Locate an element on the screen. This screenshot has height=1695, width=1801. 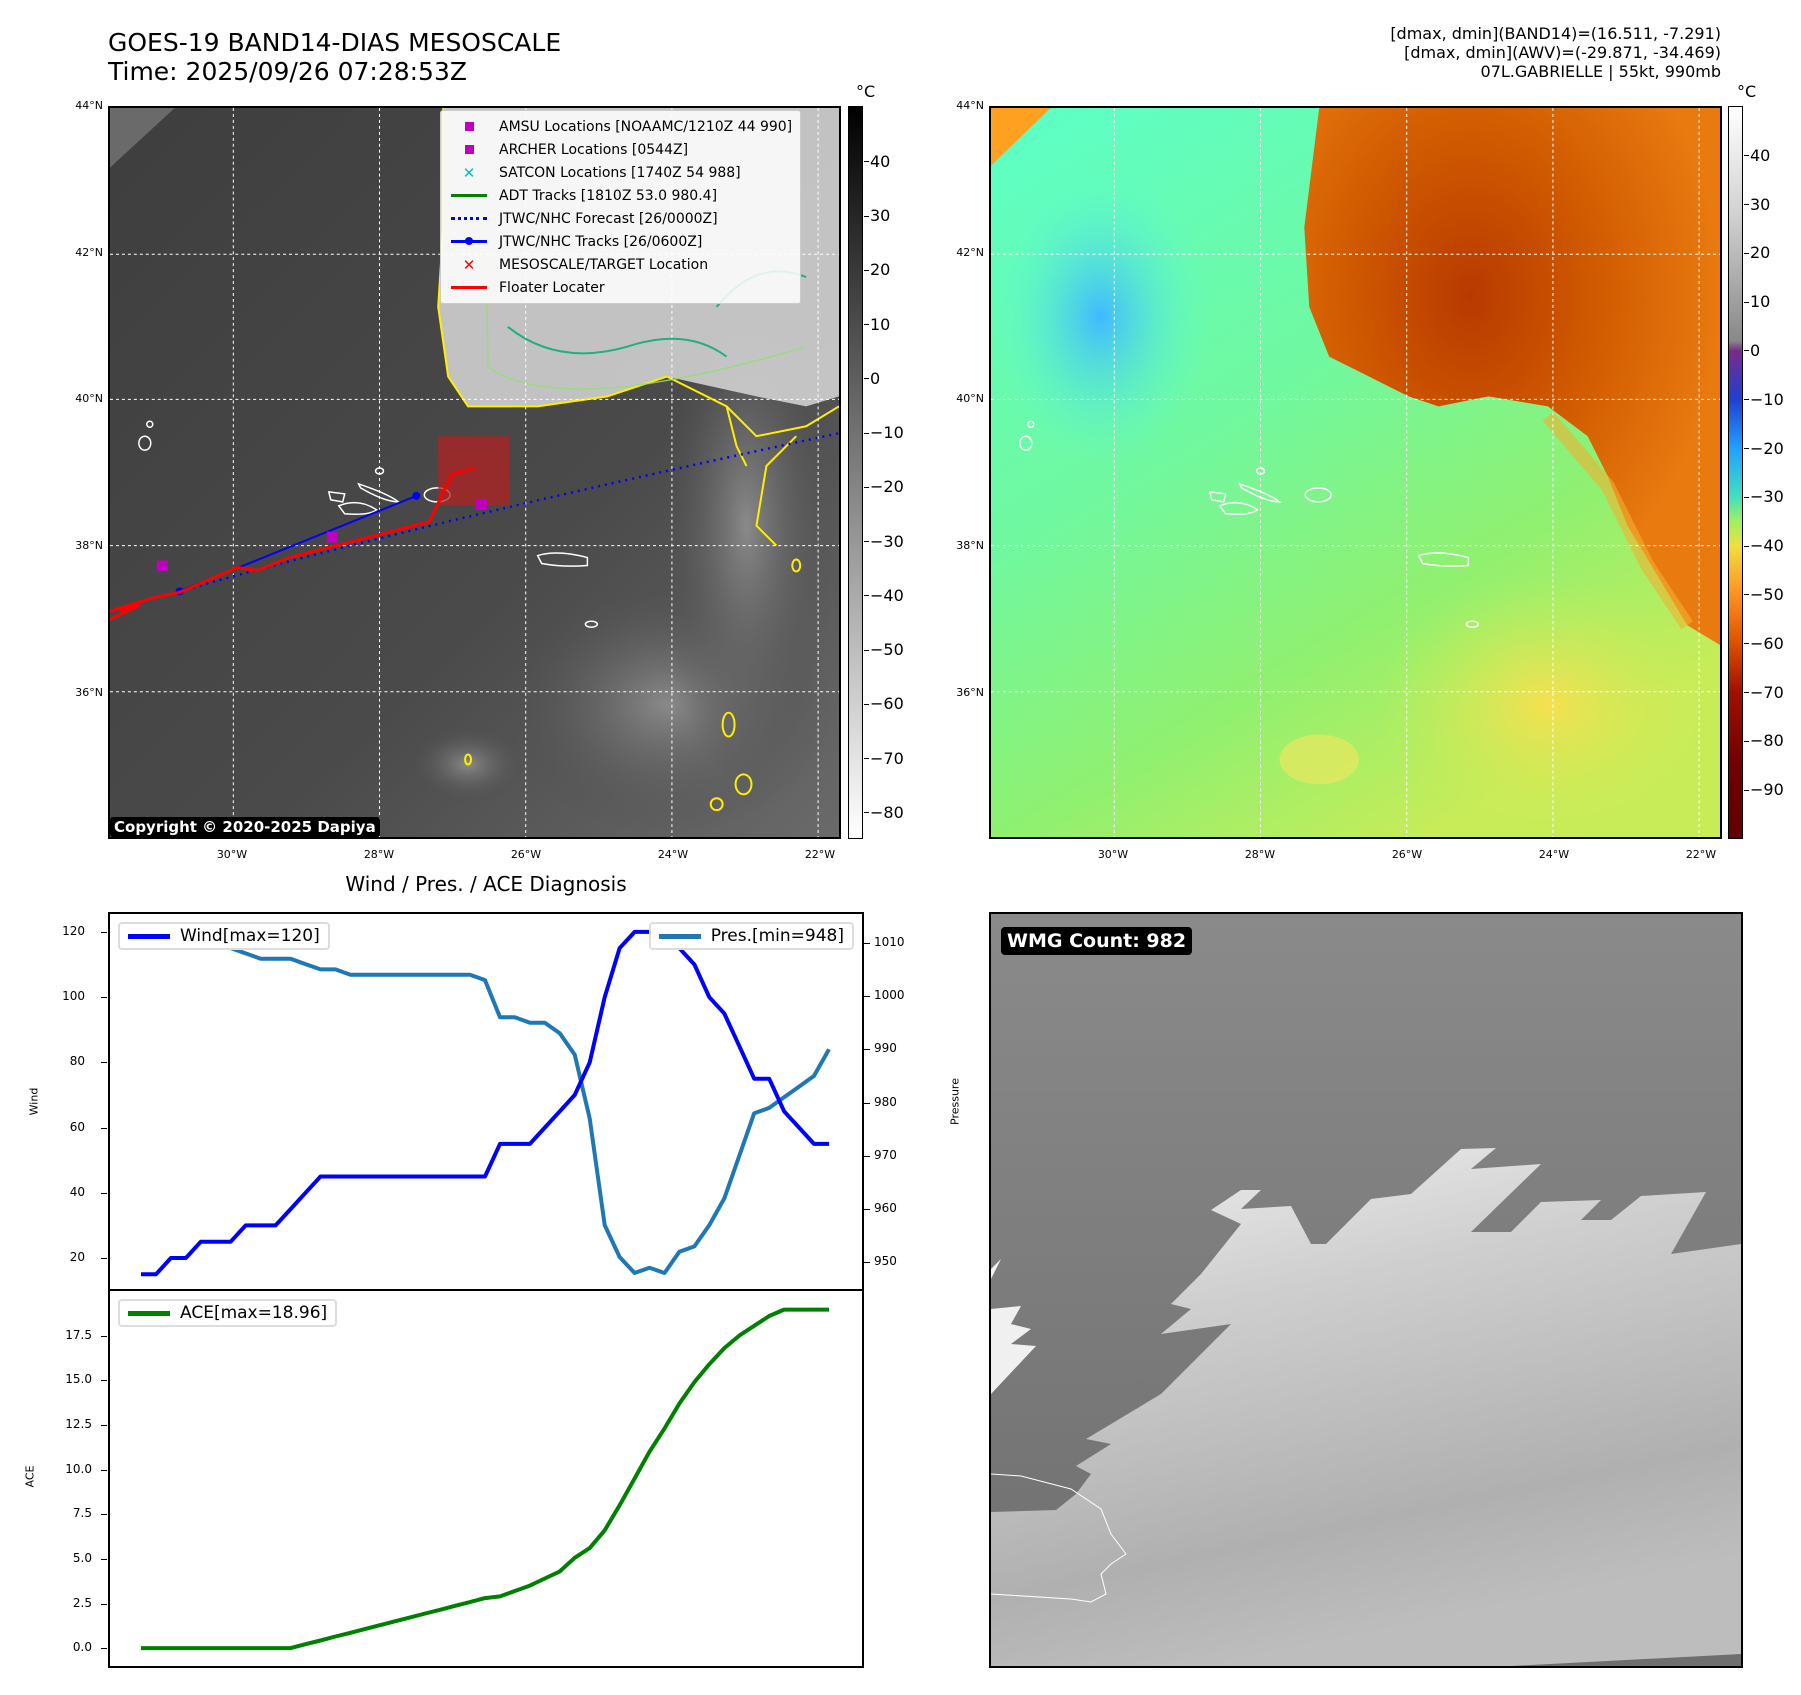
info-band14-range: [dmax, dmin](BAND14)=(16.511, -7.291) is located at coordinates (1555, 33).